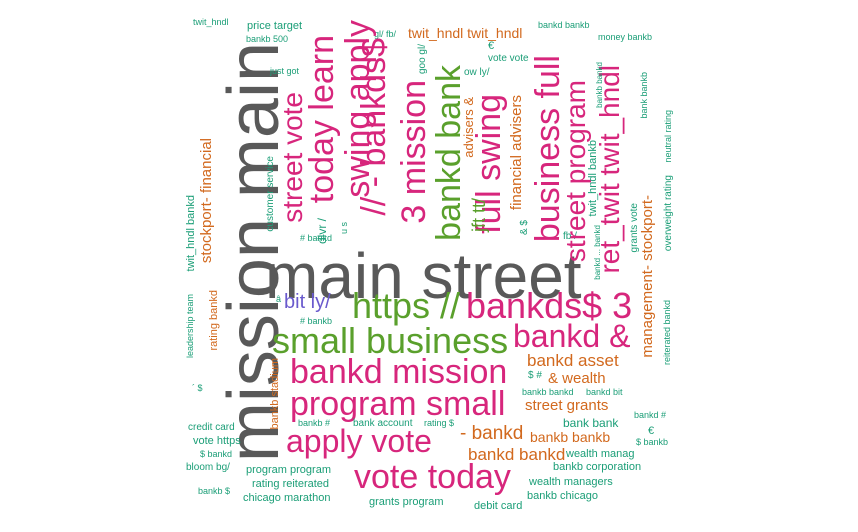 This screenshot has height=532, width=858. I want to click on word-program-small: program small, so click(398, 404).